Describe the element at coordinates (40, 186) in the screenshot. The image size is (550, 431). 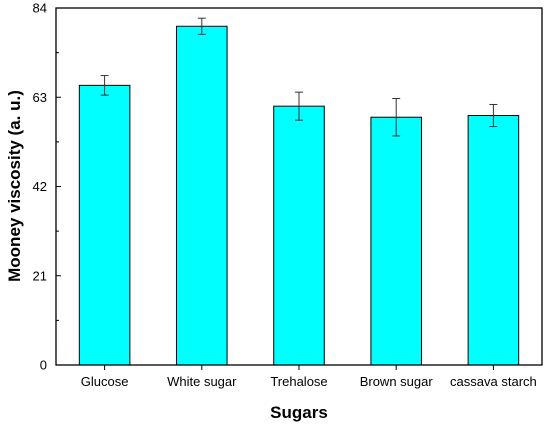
I see `y-tick-label-2: 42` at that location.